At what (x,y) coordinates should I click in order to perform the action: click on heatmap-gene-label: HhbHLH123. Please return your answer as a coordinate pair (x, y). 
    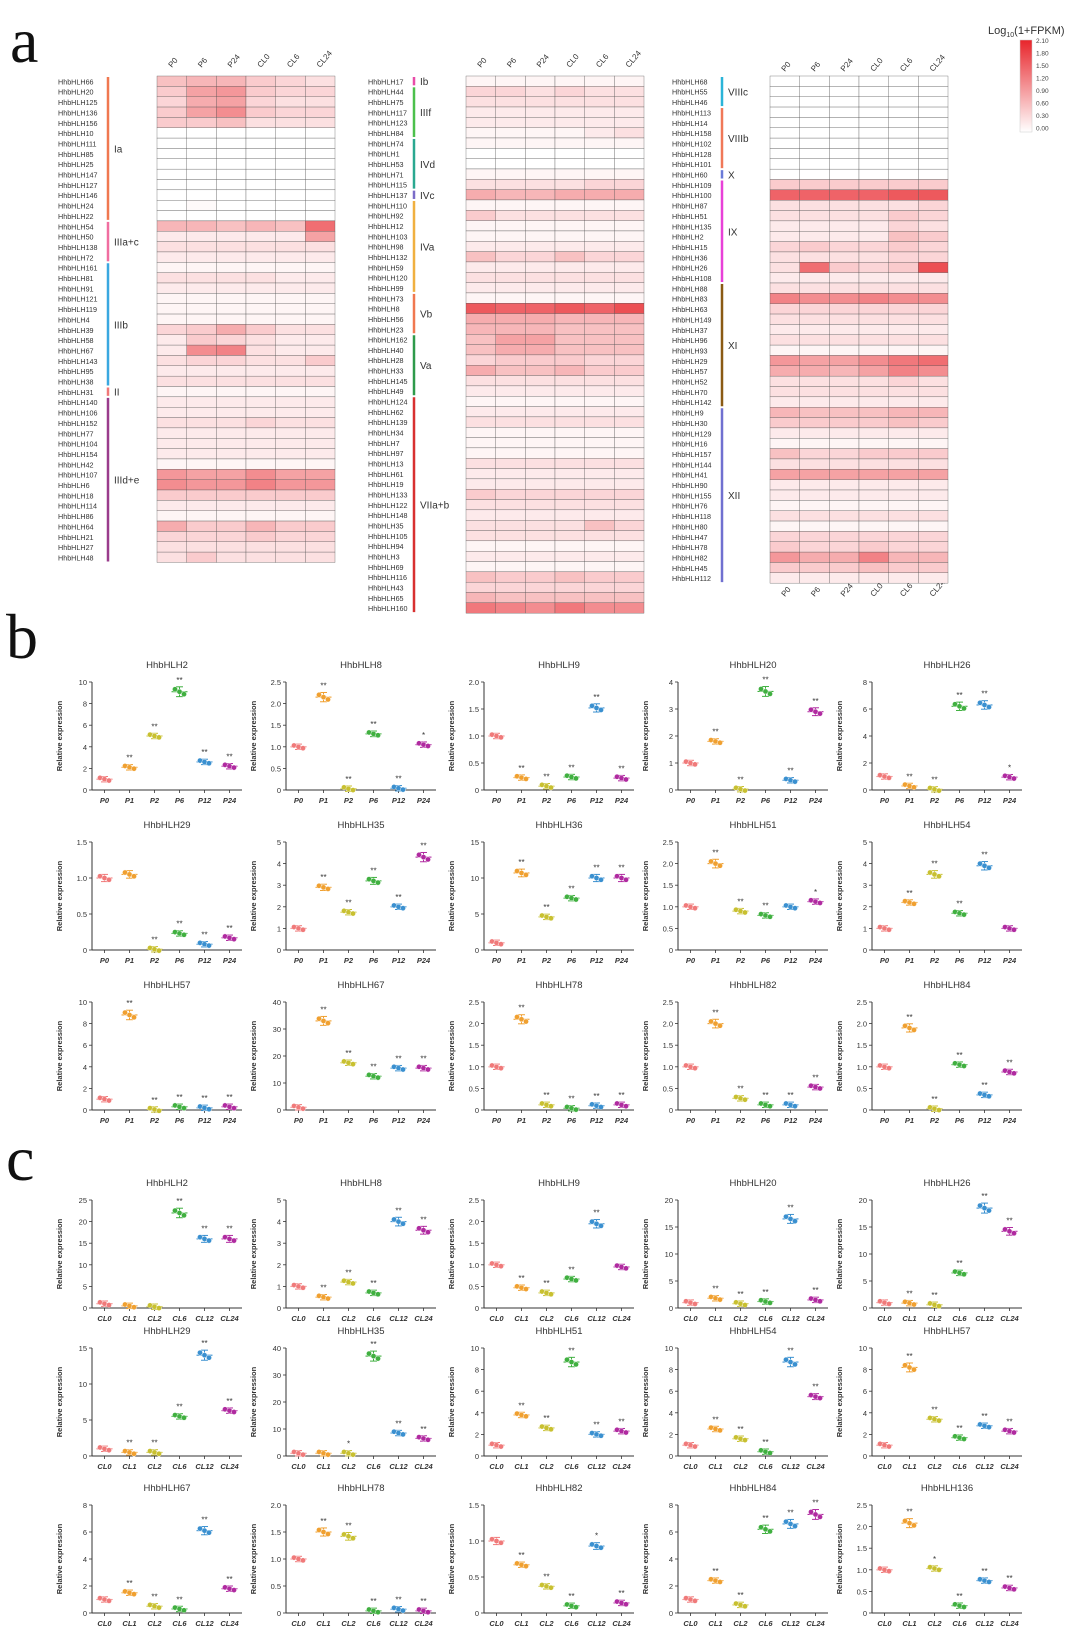
    Looking at the image, I should click on (388, 123).